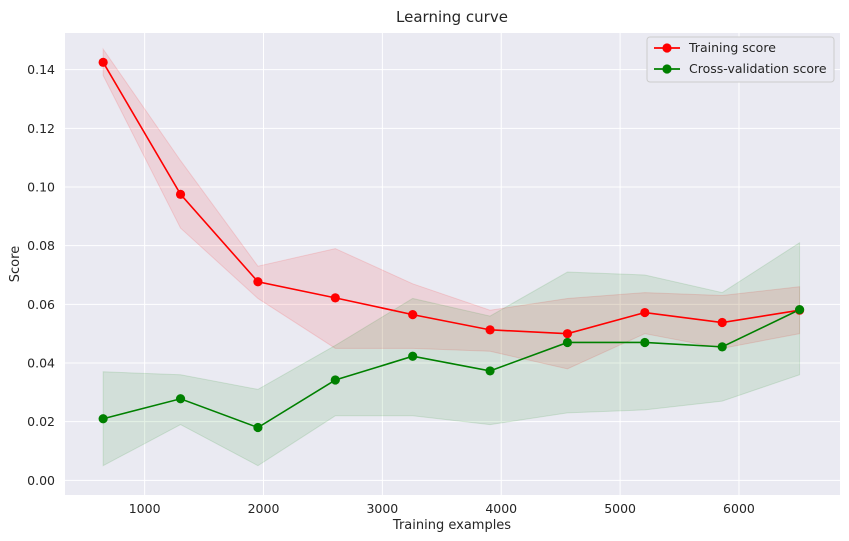 The image size is (849, 541). I want to click on x-tick-label: 5000, so click(620, 508).